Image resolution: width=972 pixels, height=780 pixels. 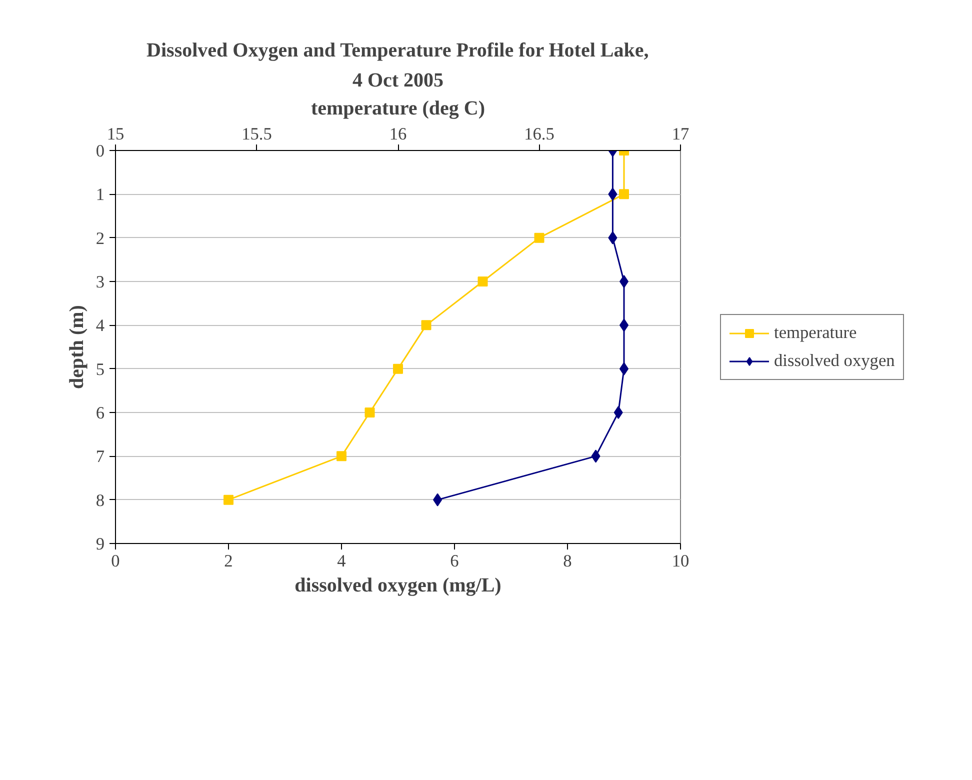 What do you see at coordinates (567, 561) in the screenshot?
I see `x-tick-label: 8` at bounding box center [567, 561].